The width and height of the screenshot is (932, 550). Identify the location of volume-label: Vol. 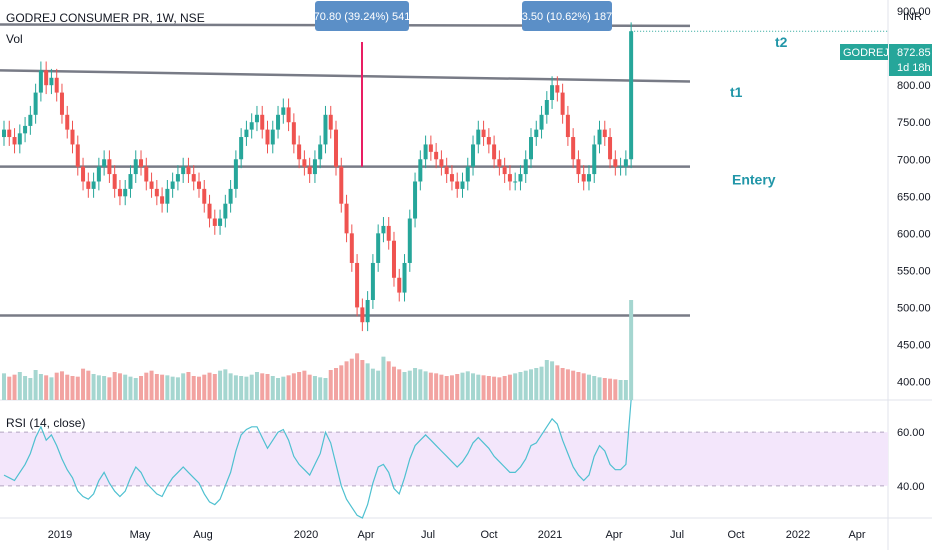
(14, 39).